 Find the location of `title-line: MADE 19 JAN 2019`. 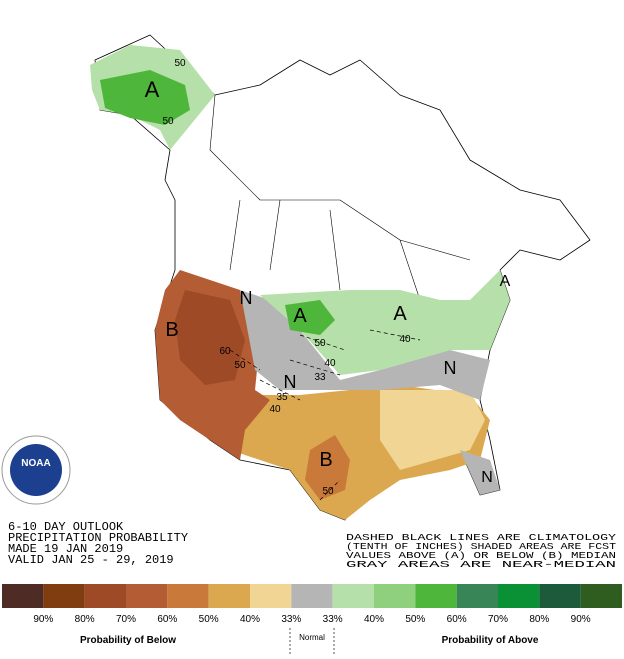

title-line: MADE 19 JAN 2019 is located at coordinates (65, 549).